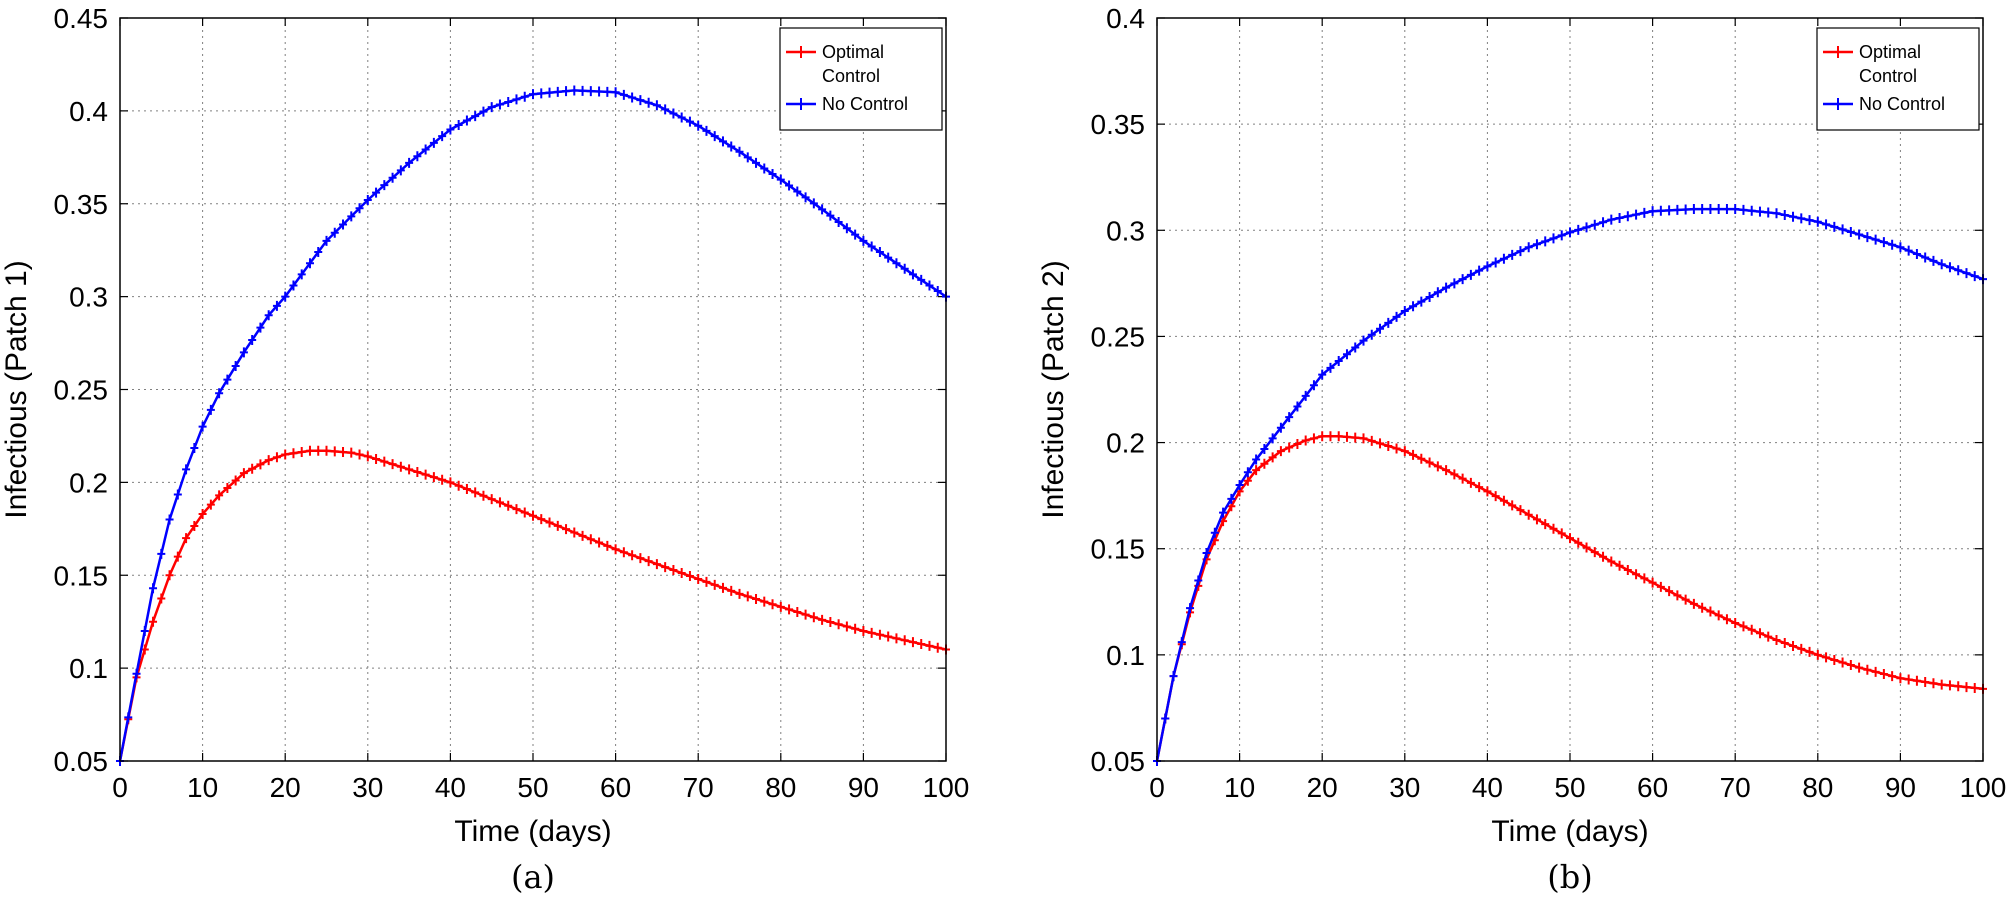  What do you see at coordinates (450, 787) in the screenshot?
I see `x-tick-label: 40` at bounding box center [450, 787].